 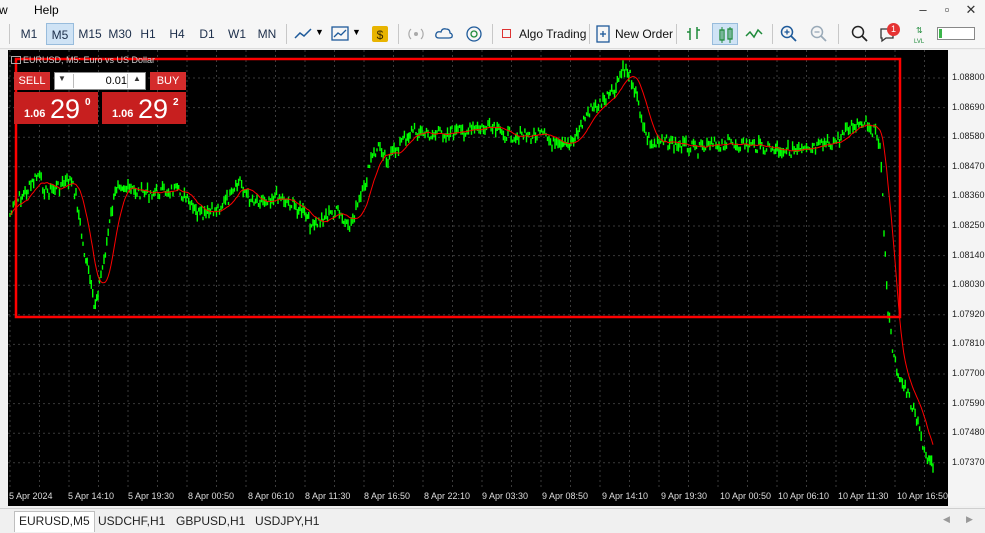 I want to click on line-chart-icon, so click(x=754, y=34).